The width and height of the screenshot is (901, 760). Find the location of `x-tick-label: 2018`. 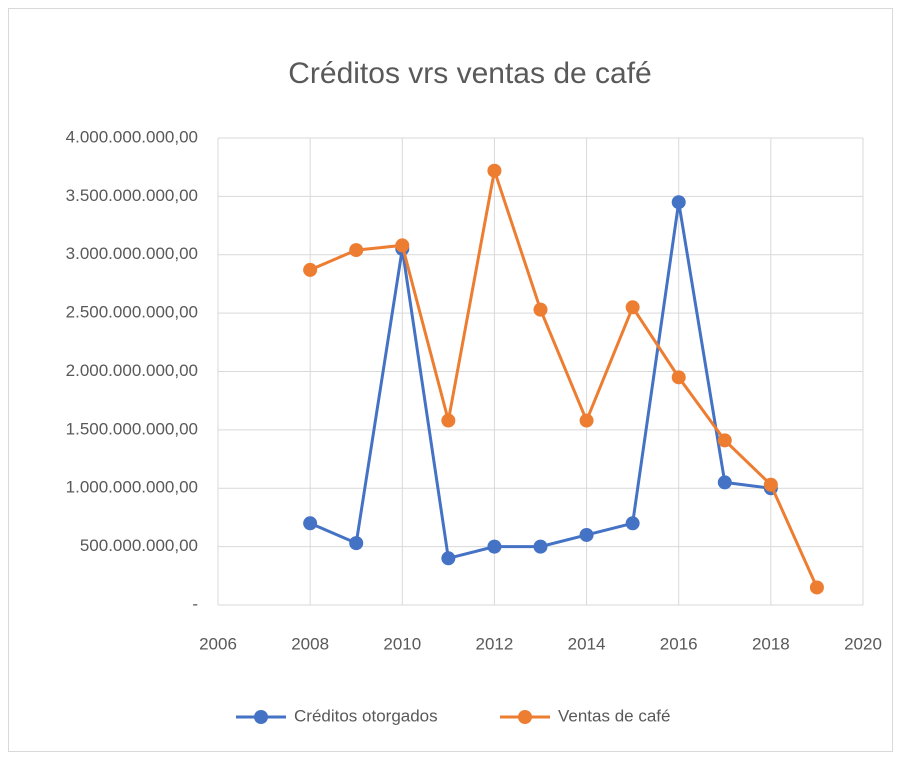

x-tick-label: 2018 is located at coordinates (771, 643).